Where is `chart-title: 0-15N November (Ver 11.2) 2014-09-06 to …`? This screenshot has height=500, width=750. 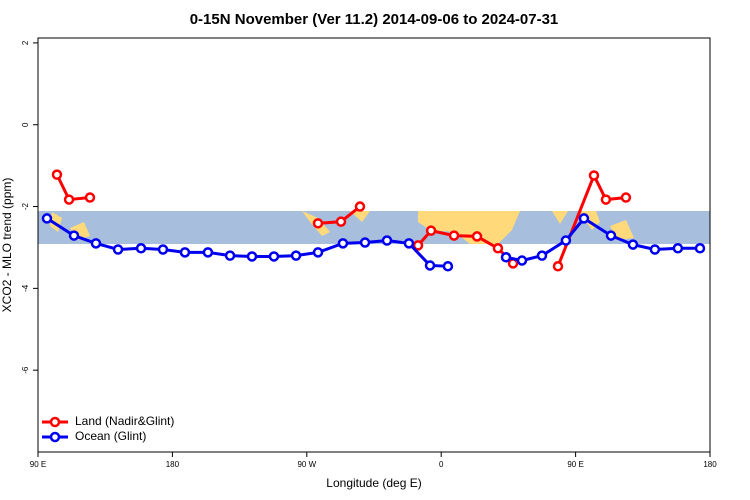 chart-title: 0-15N November (Ver 11.2) 2014-09-06 to … is located at coordinates (374, 19).